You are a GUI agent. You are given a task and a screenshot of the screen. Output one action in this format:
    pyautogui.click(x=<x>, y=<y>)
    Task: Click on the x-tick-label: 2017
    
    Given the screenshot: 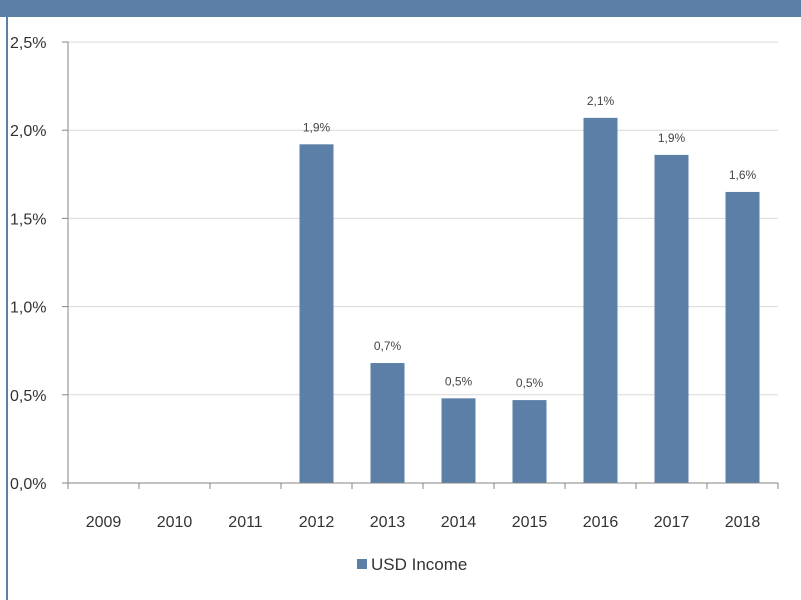 What is the action you would take?
    pyautogui.click(x=672, y=522)
    